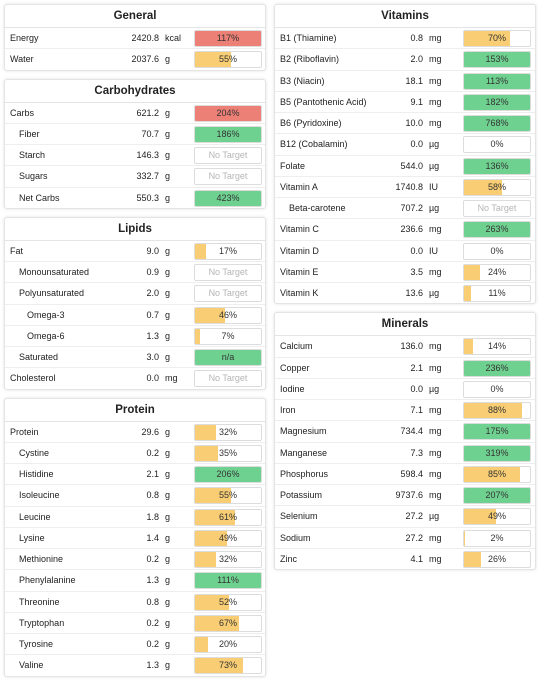  I want to click on nutrient-row-omega-6: Omega-6 1.3 g 7%, so click(135, 336).